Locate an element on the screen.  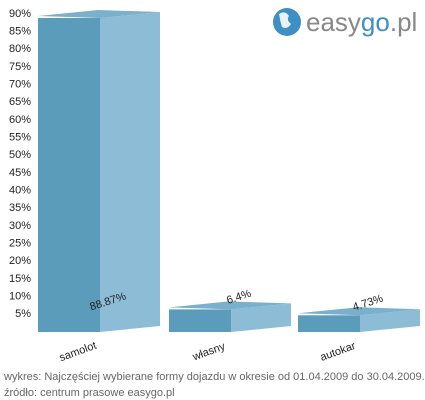
y-tick-label: 55% is located at coordinates (20, 138).